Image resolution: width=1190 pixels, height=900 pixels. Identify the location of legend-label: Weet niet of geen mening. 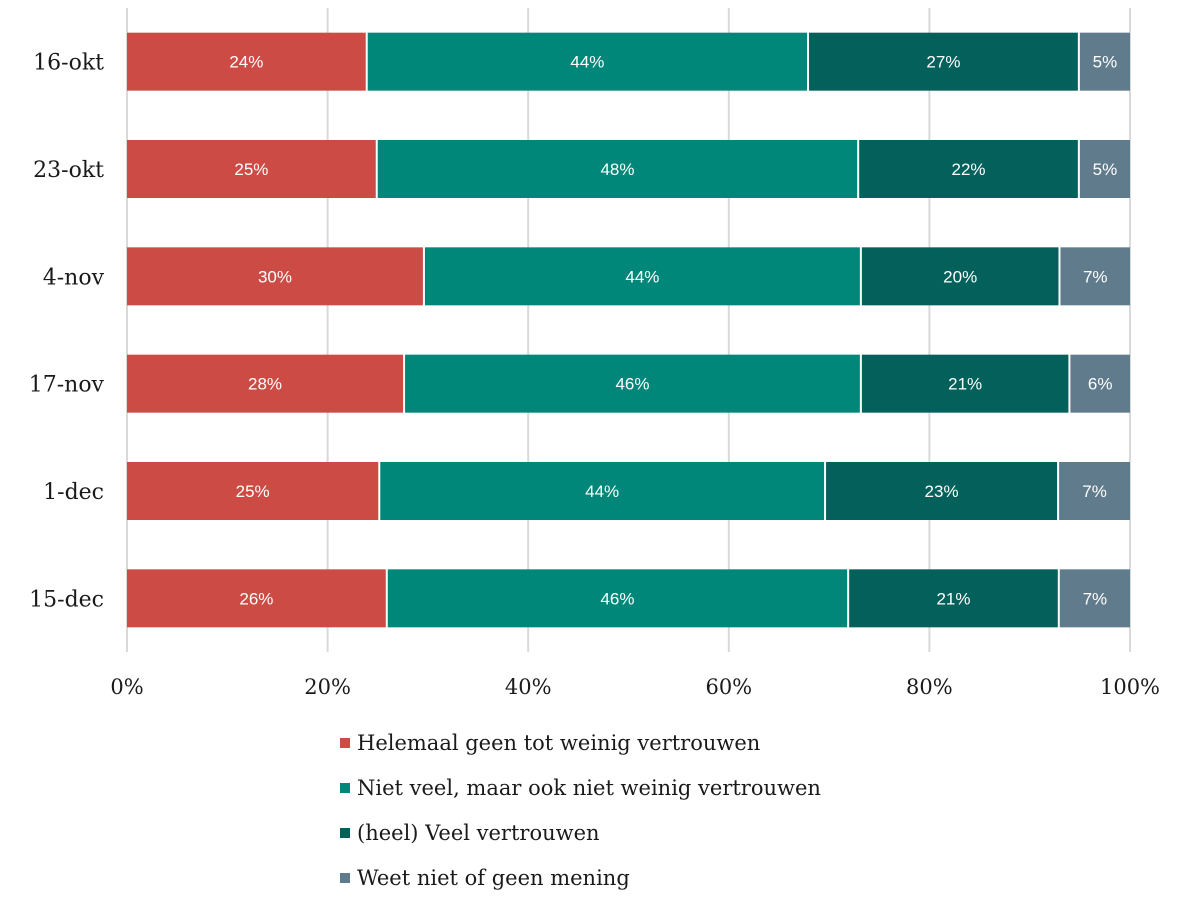
(493, 877).